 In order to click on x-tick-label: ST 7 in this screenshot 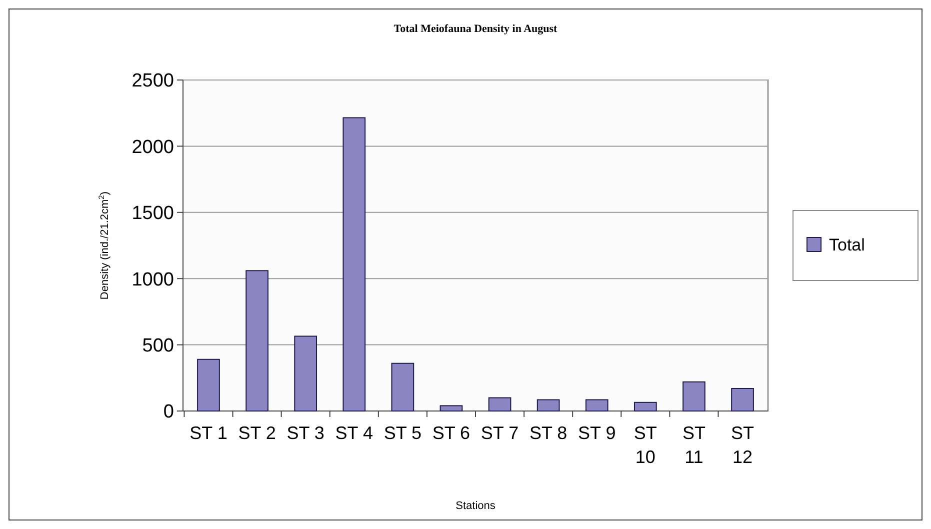, I will do `click(499, 433)`.